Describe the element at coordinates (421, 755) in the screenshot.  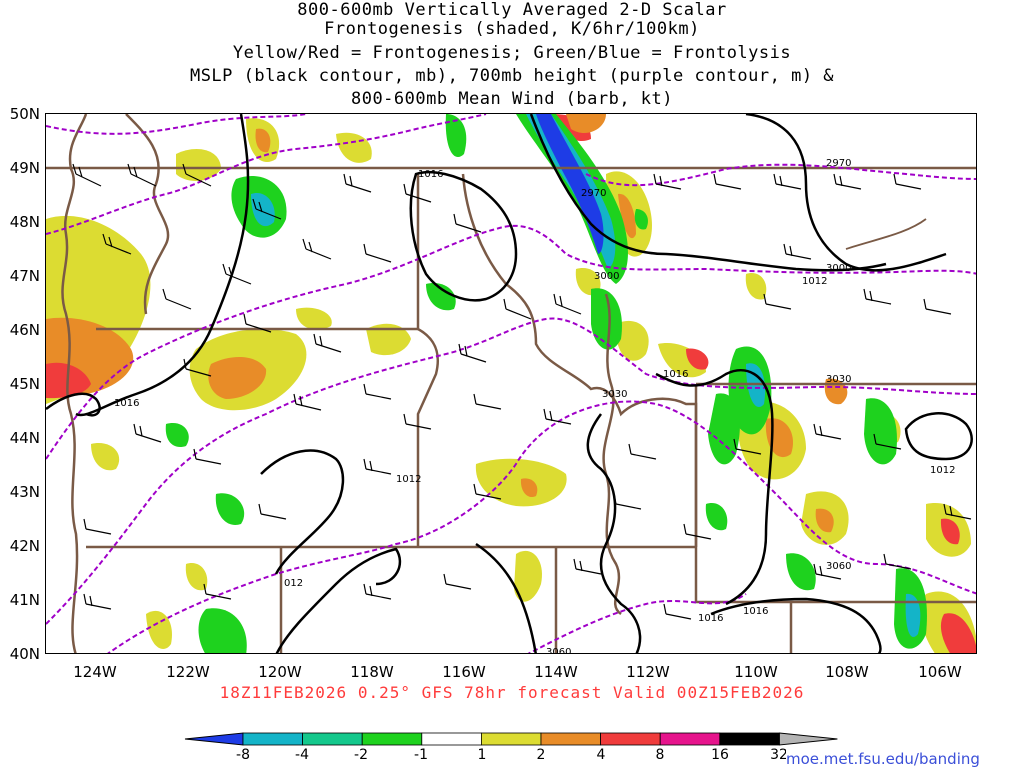
I see `colorbar-label: -1` at that location.